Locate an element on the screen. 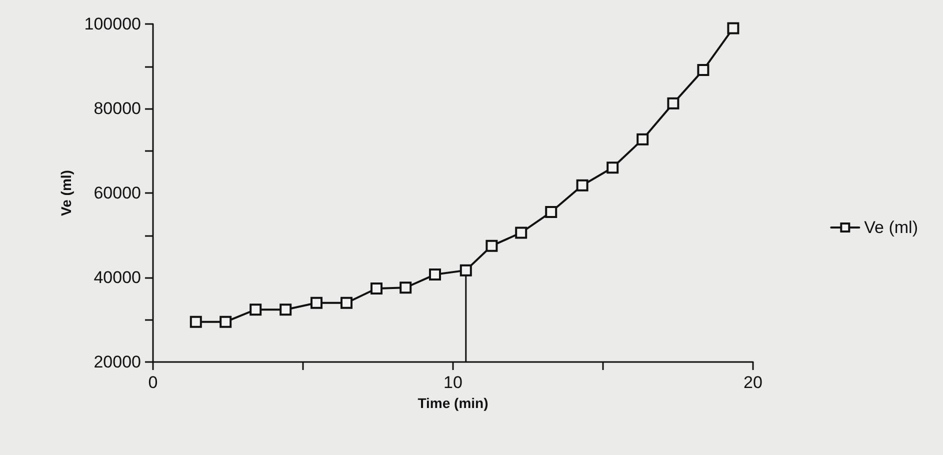  y-axis-title: Ve (ml) is located at coordinates (66, 193).